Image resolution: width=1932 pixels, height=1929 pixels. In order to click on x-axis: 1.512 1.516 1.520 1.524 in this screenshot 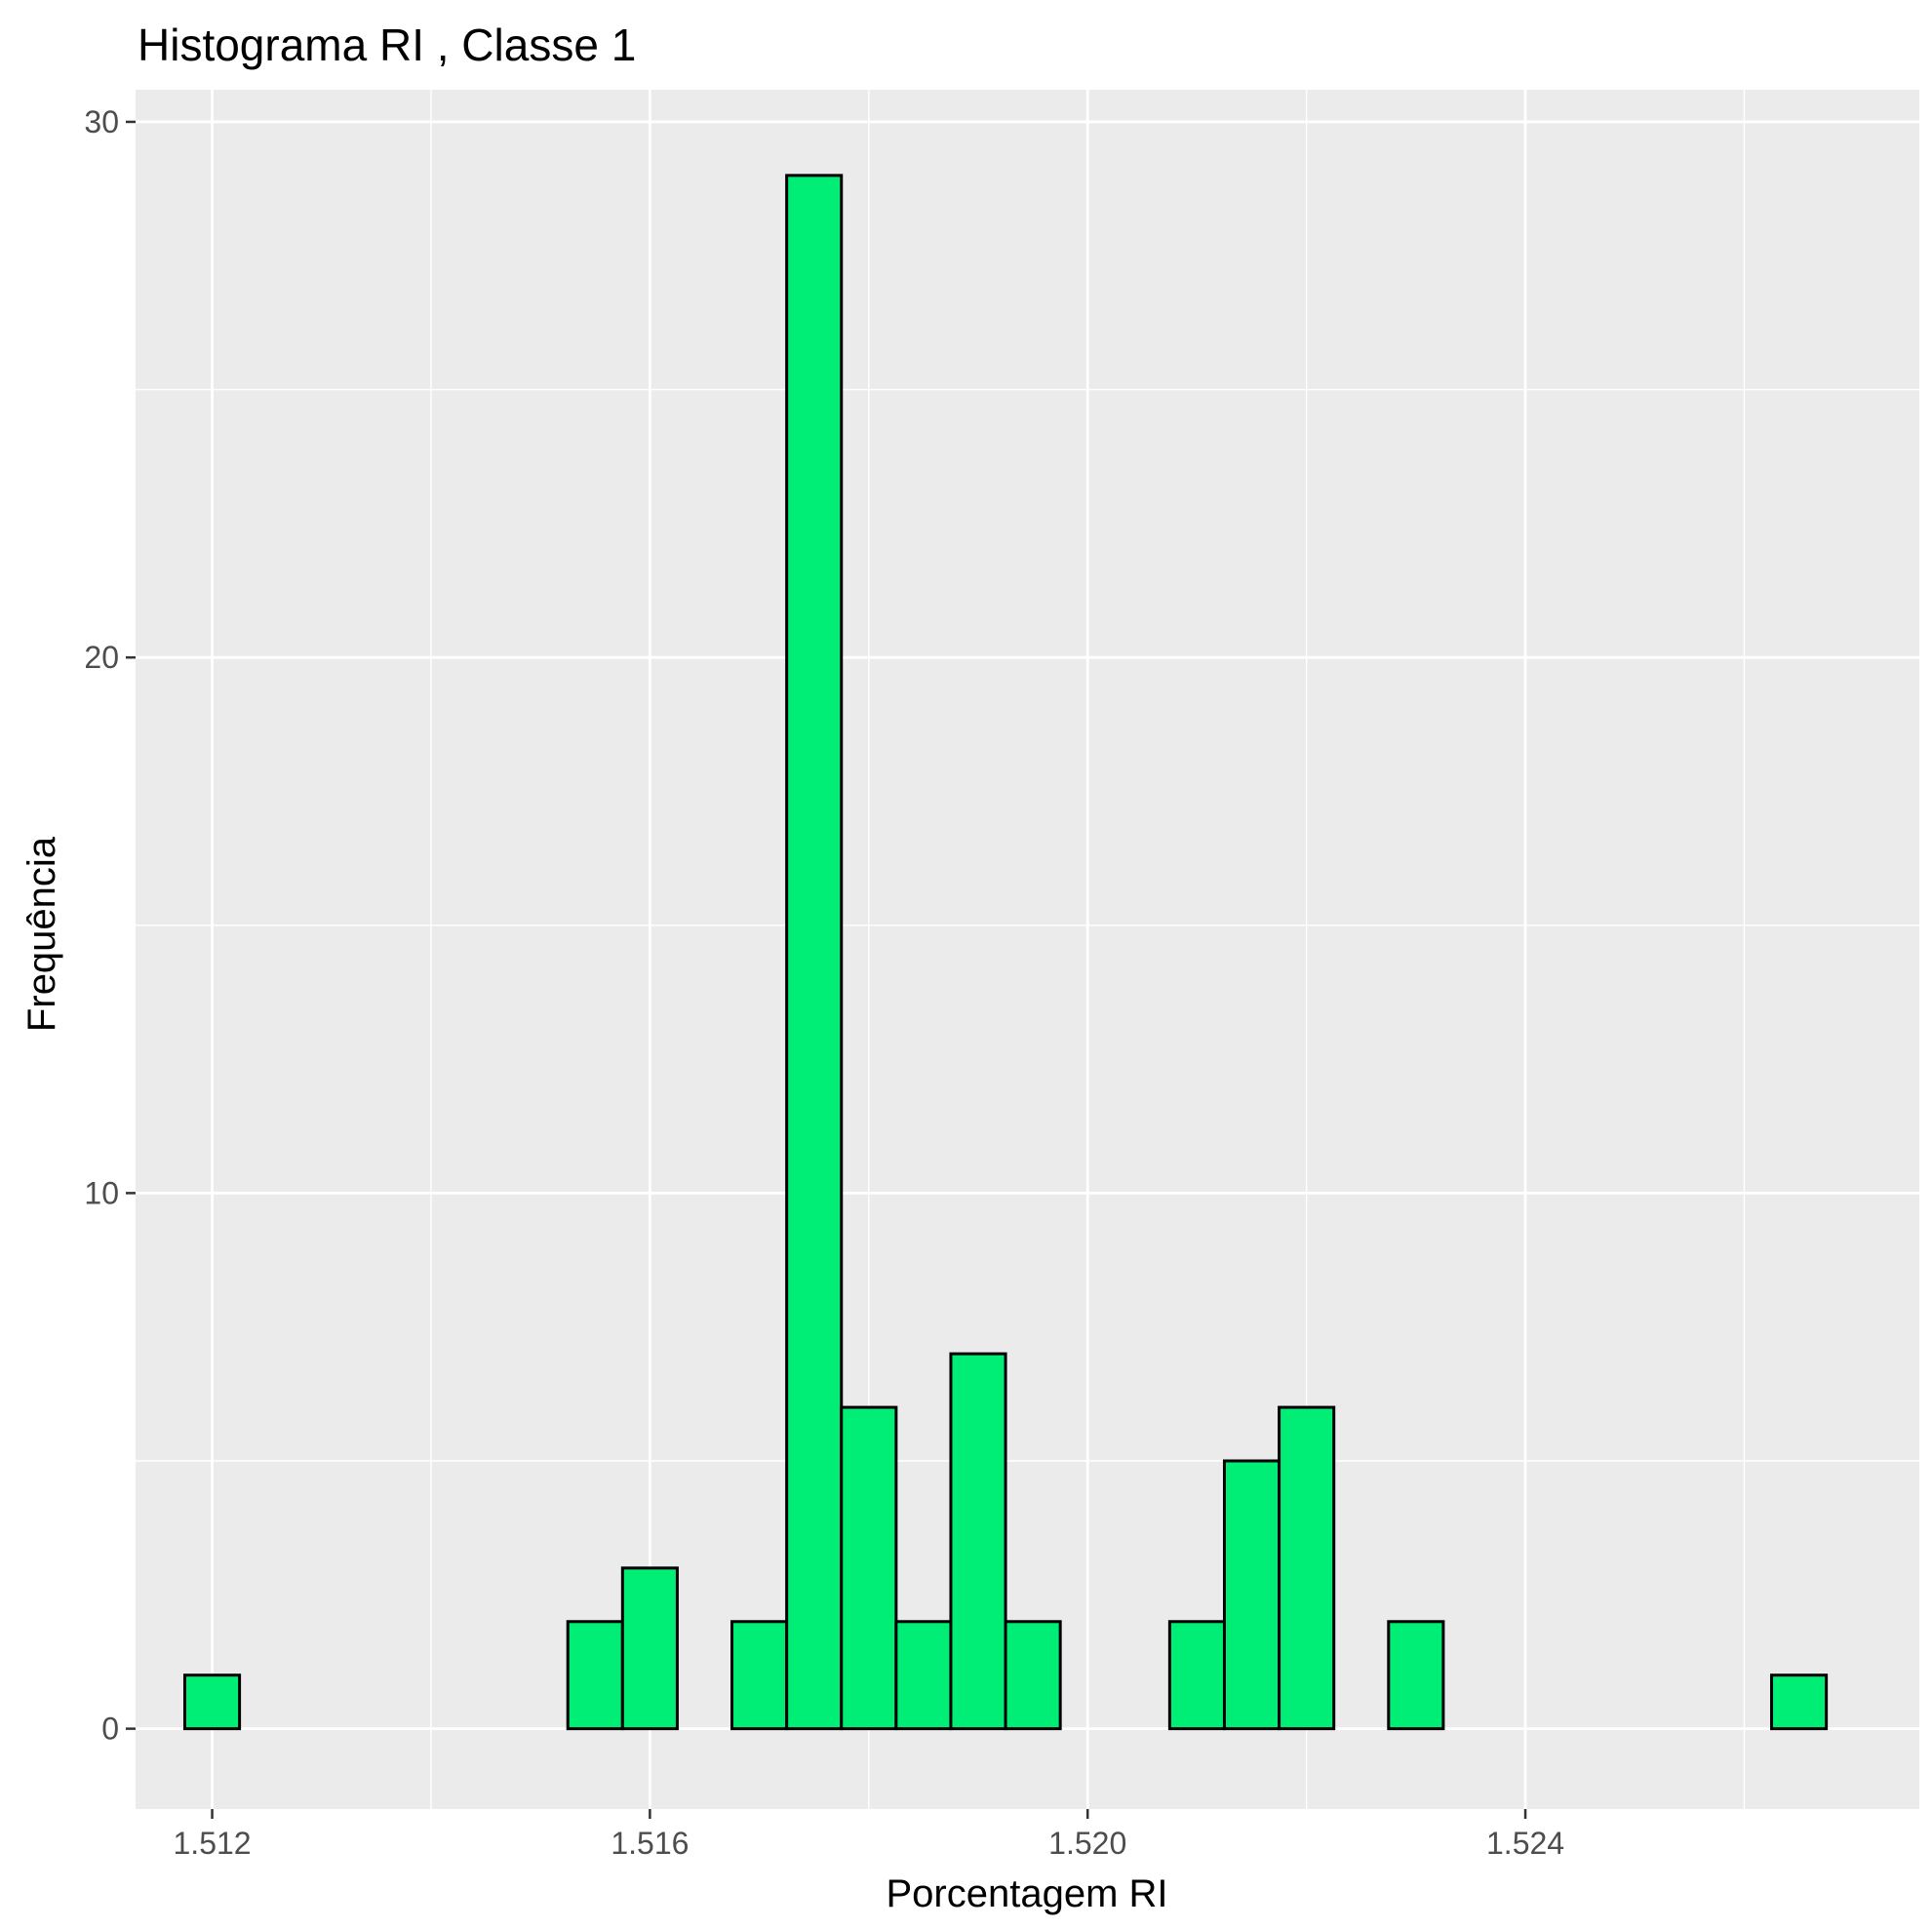, I will do `click(869, 1835)`.